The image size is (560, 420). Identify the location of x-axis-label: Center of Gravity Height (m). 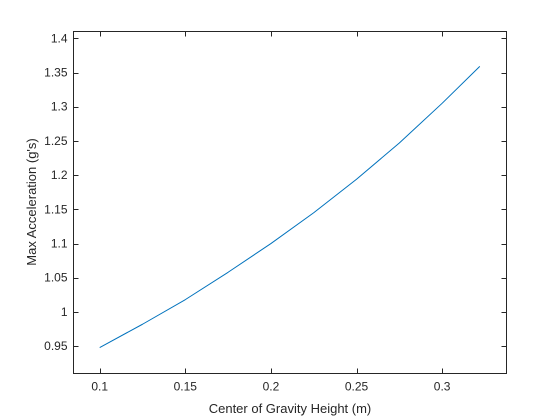
(290, 408).